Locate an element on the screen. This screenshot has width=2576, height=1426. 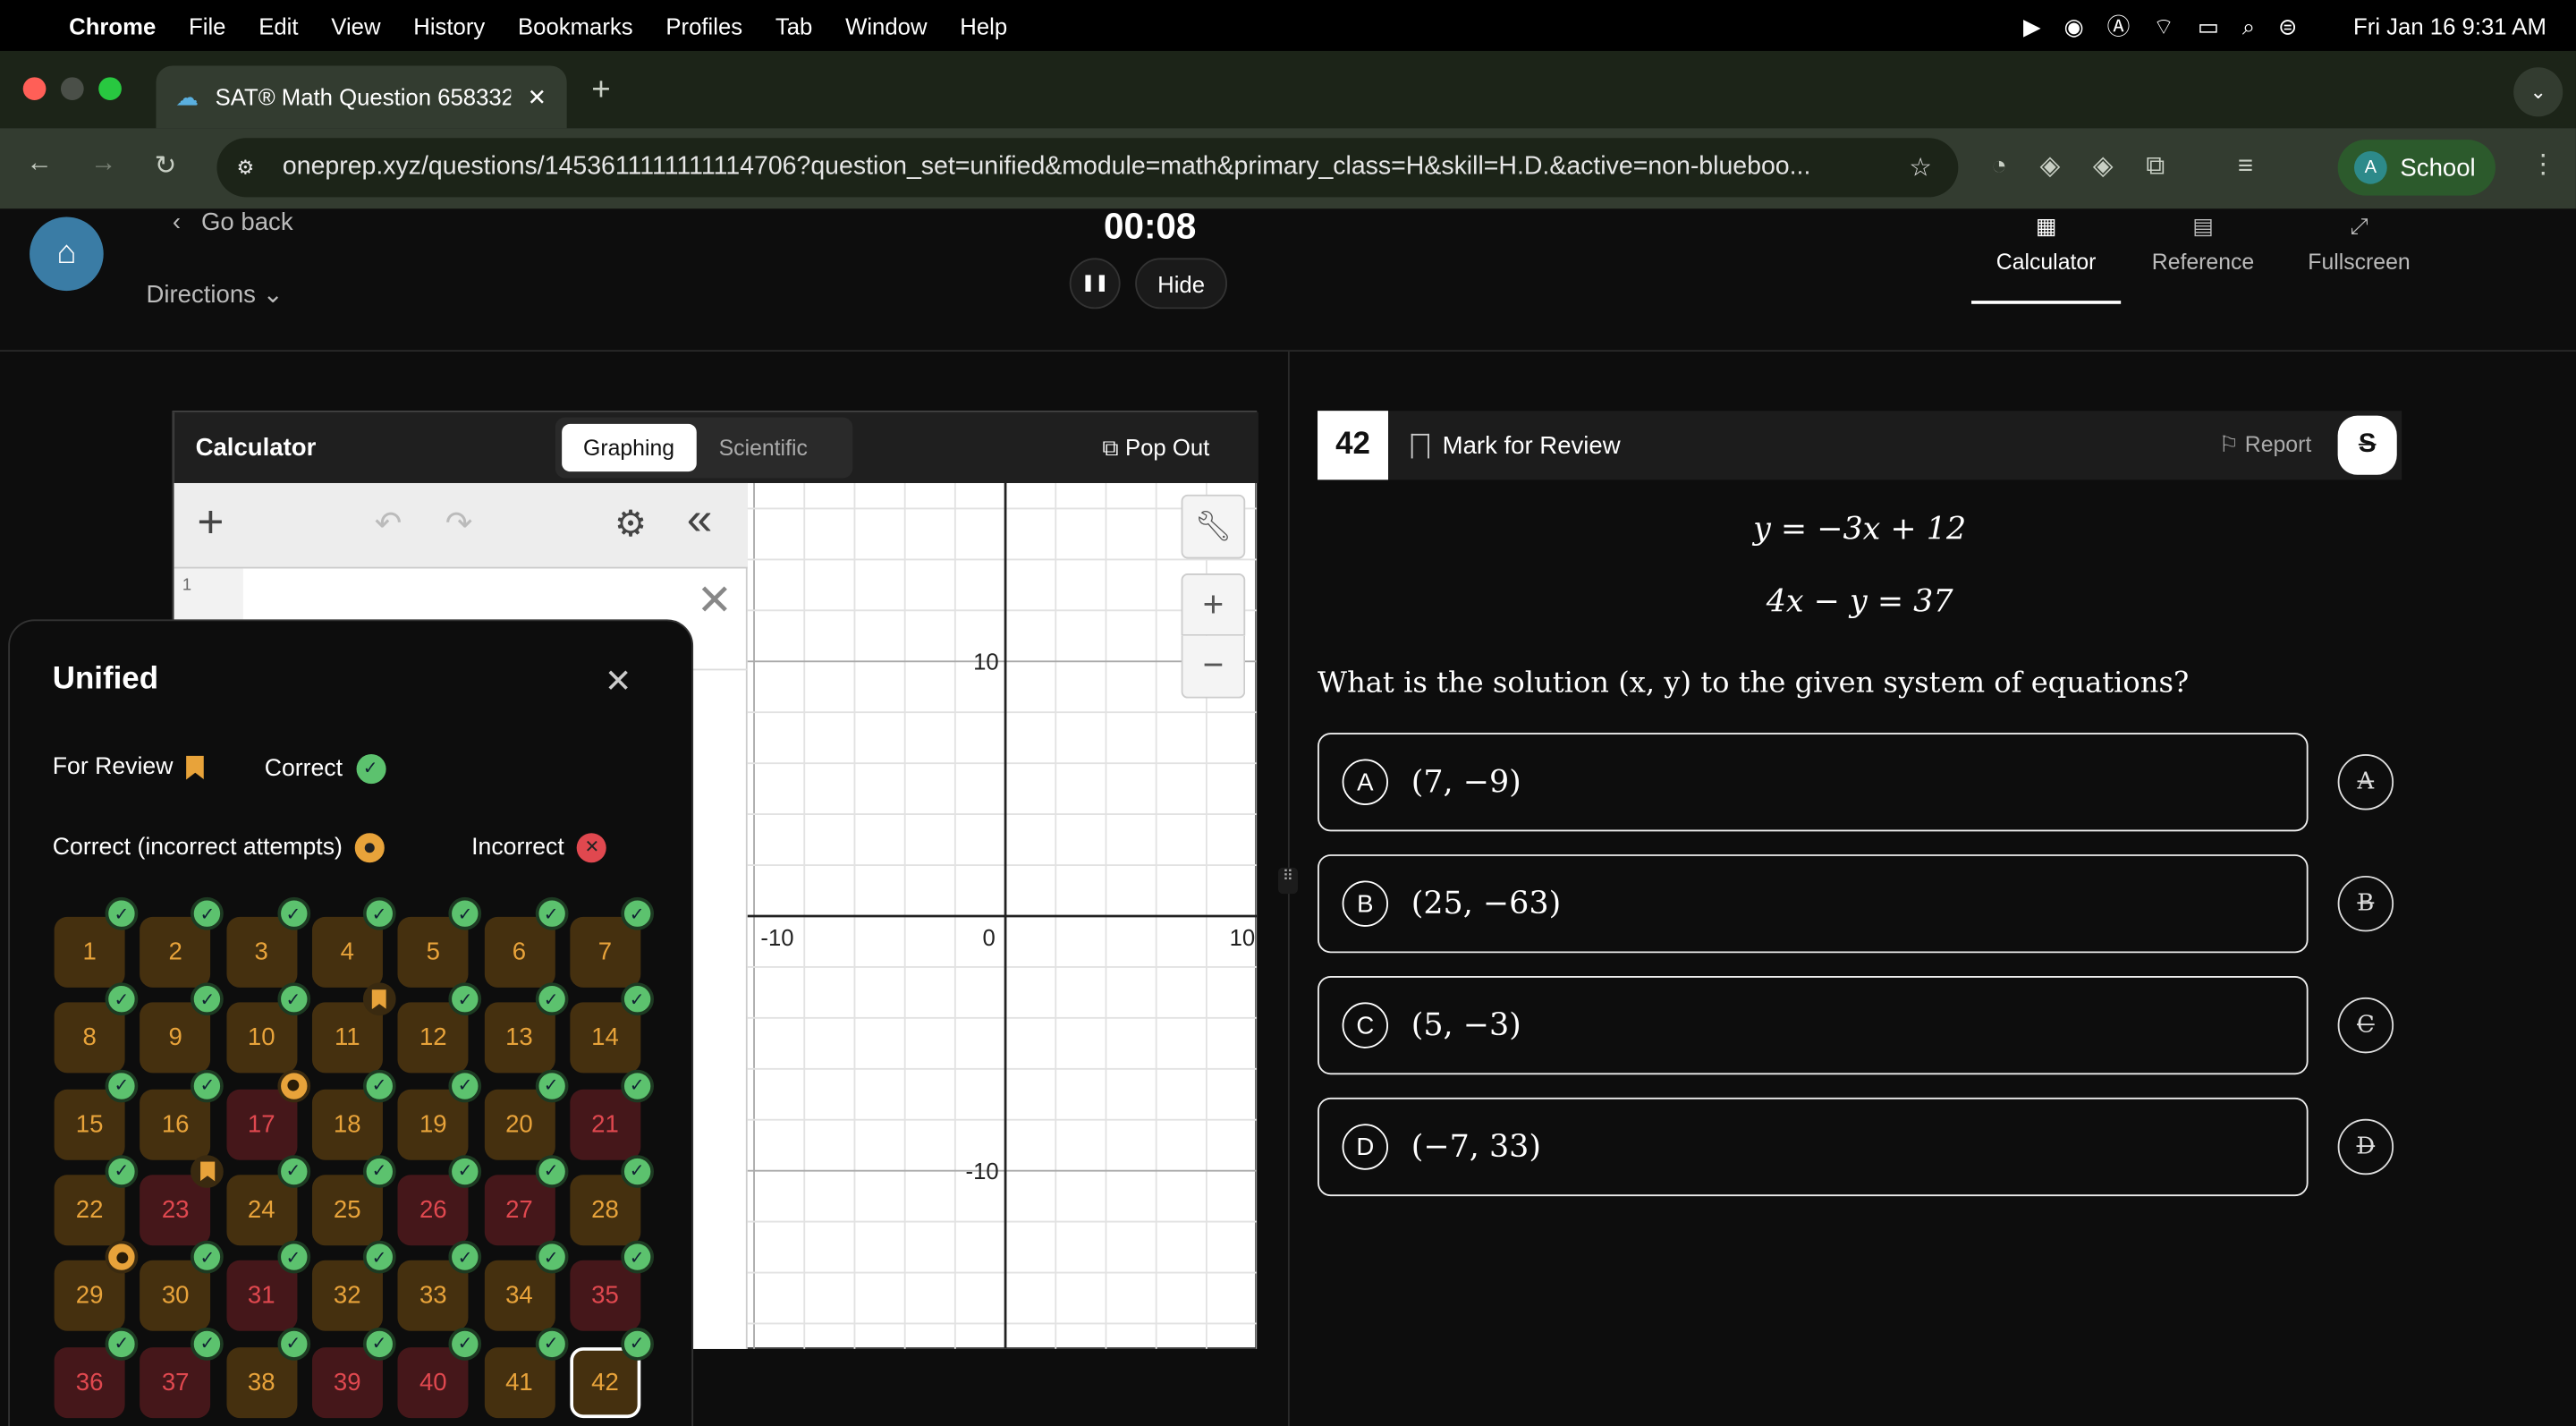
new-tab-button: + is located at coordinates (601, 91).